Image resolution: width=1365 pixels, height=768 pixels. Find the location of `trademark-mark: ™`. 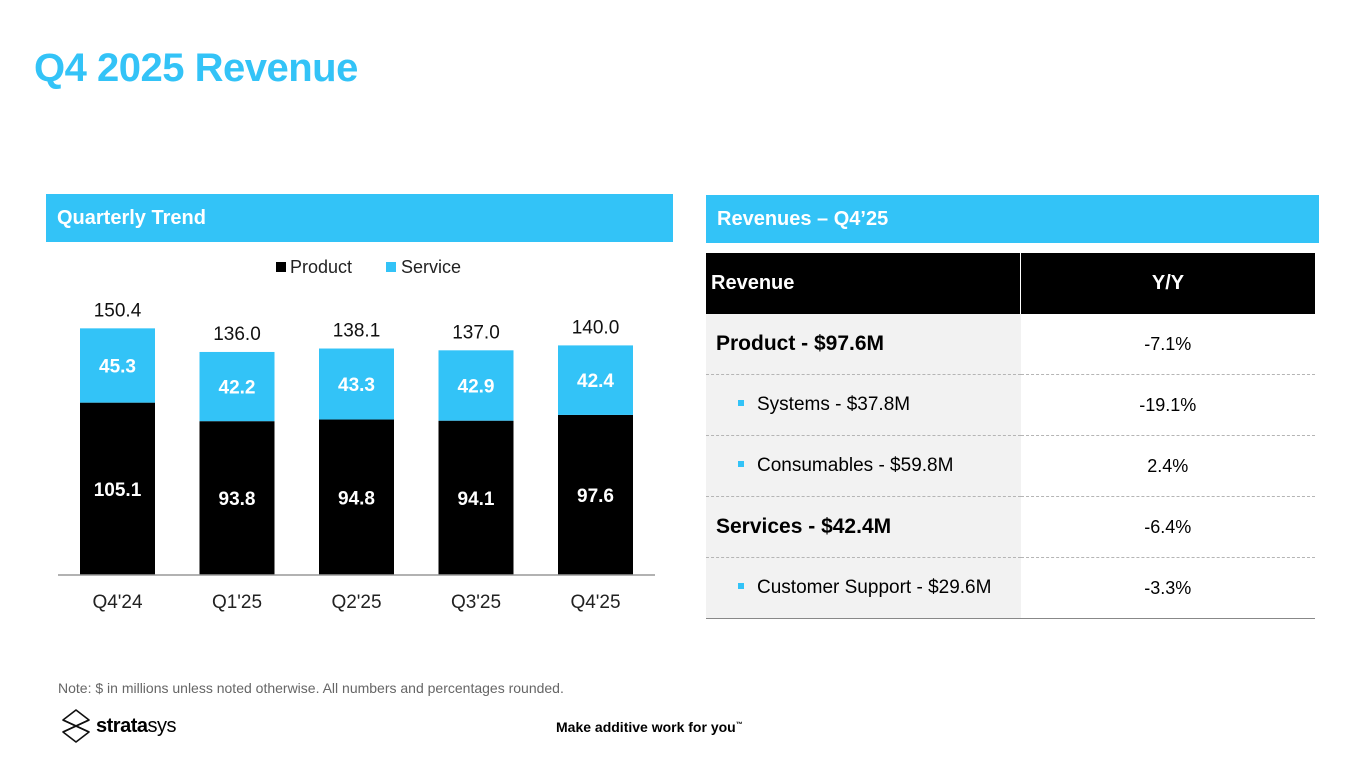

trademark-mark: ™ is located at coordinates (739, 725).